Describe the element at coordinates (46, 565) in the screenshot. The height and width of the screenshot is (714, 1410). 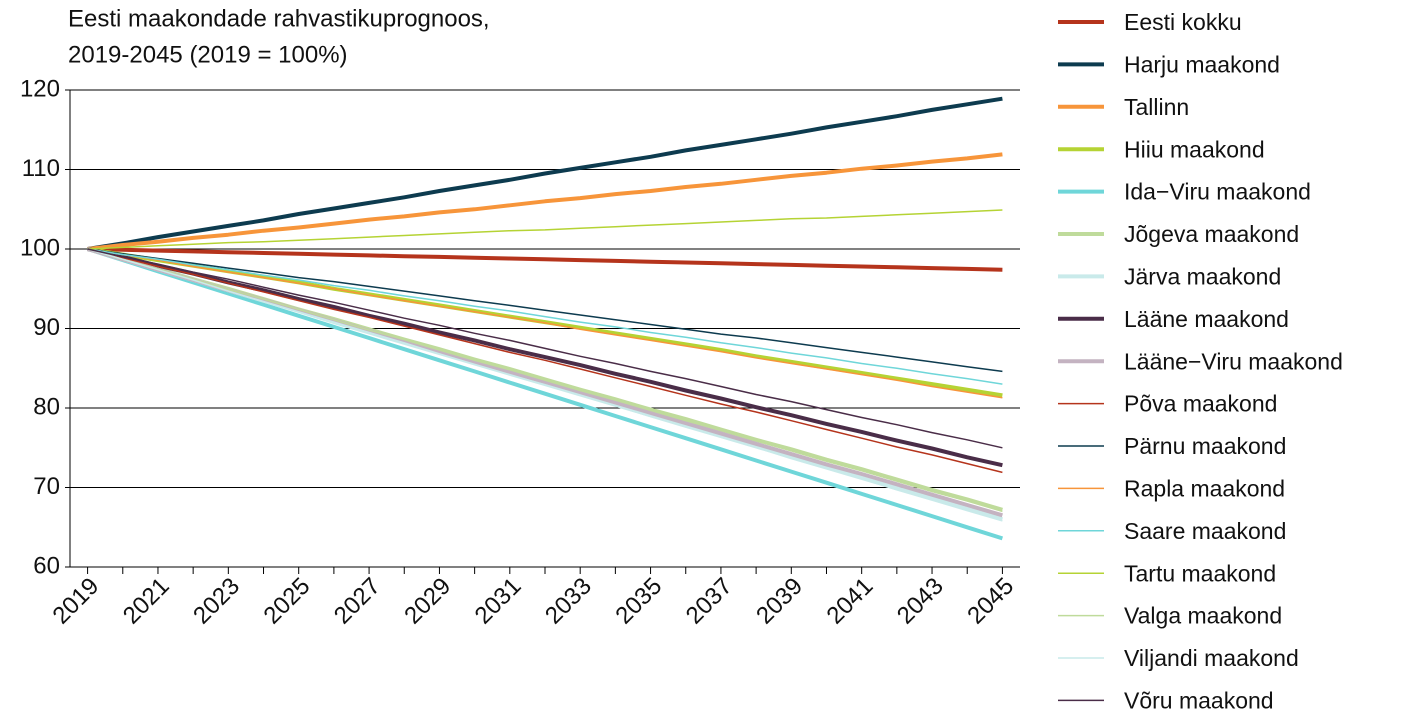
I see `y-tick-label: 60` at that location.